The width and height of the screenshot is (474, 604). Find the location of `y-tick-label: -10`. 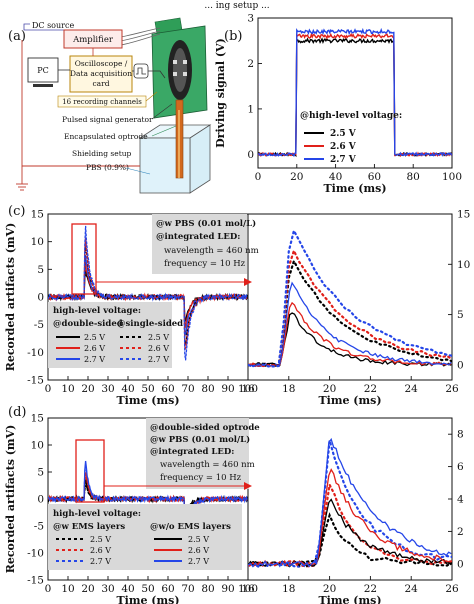

y-tick-label: -10 is located at coordinates (35, 554).